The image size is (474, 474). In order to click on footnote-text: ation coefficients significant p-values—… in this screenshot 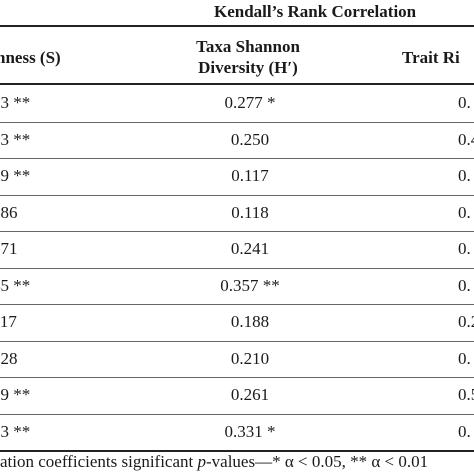, I will do `click(214, 461)`.